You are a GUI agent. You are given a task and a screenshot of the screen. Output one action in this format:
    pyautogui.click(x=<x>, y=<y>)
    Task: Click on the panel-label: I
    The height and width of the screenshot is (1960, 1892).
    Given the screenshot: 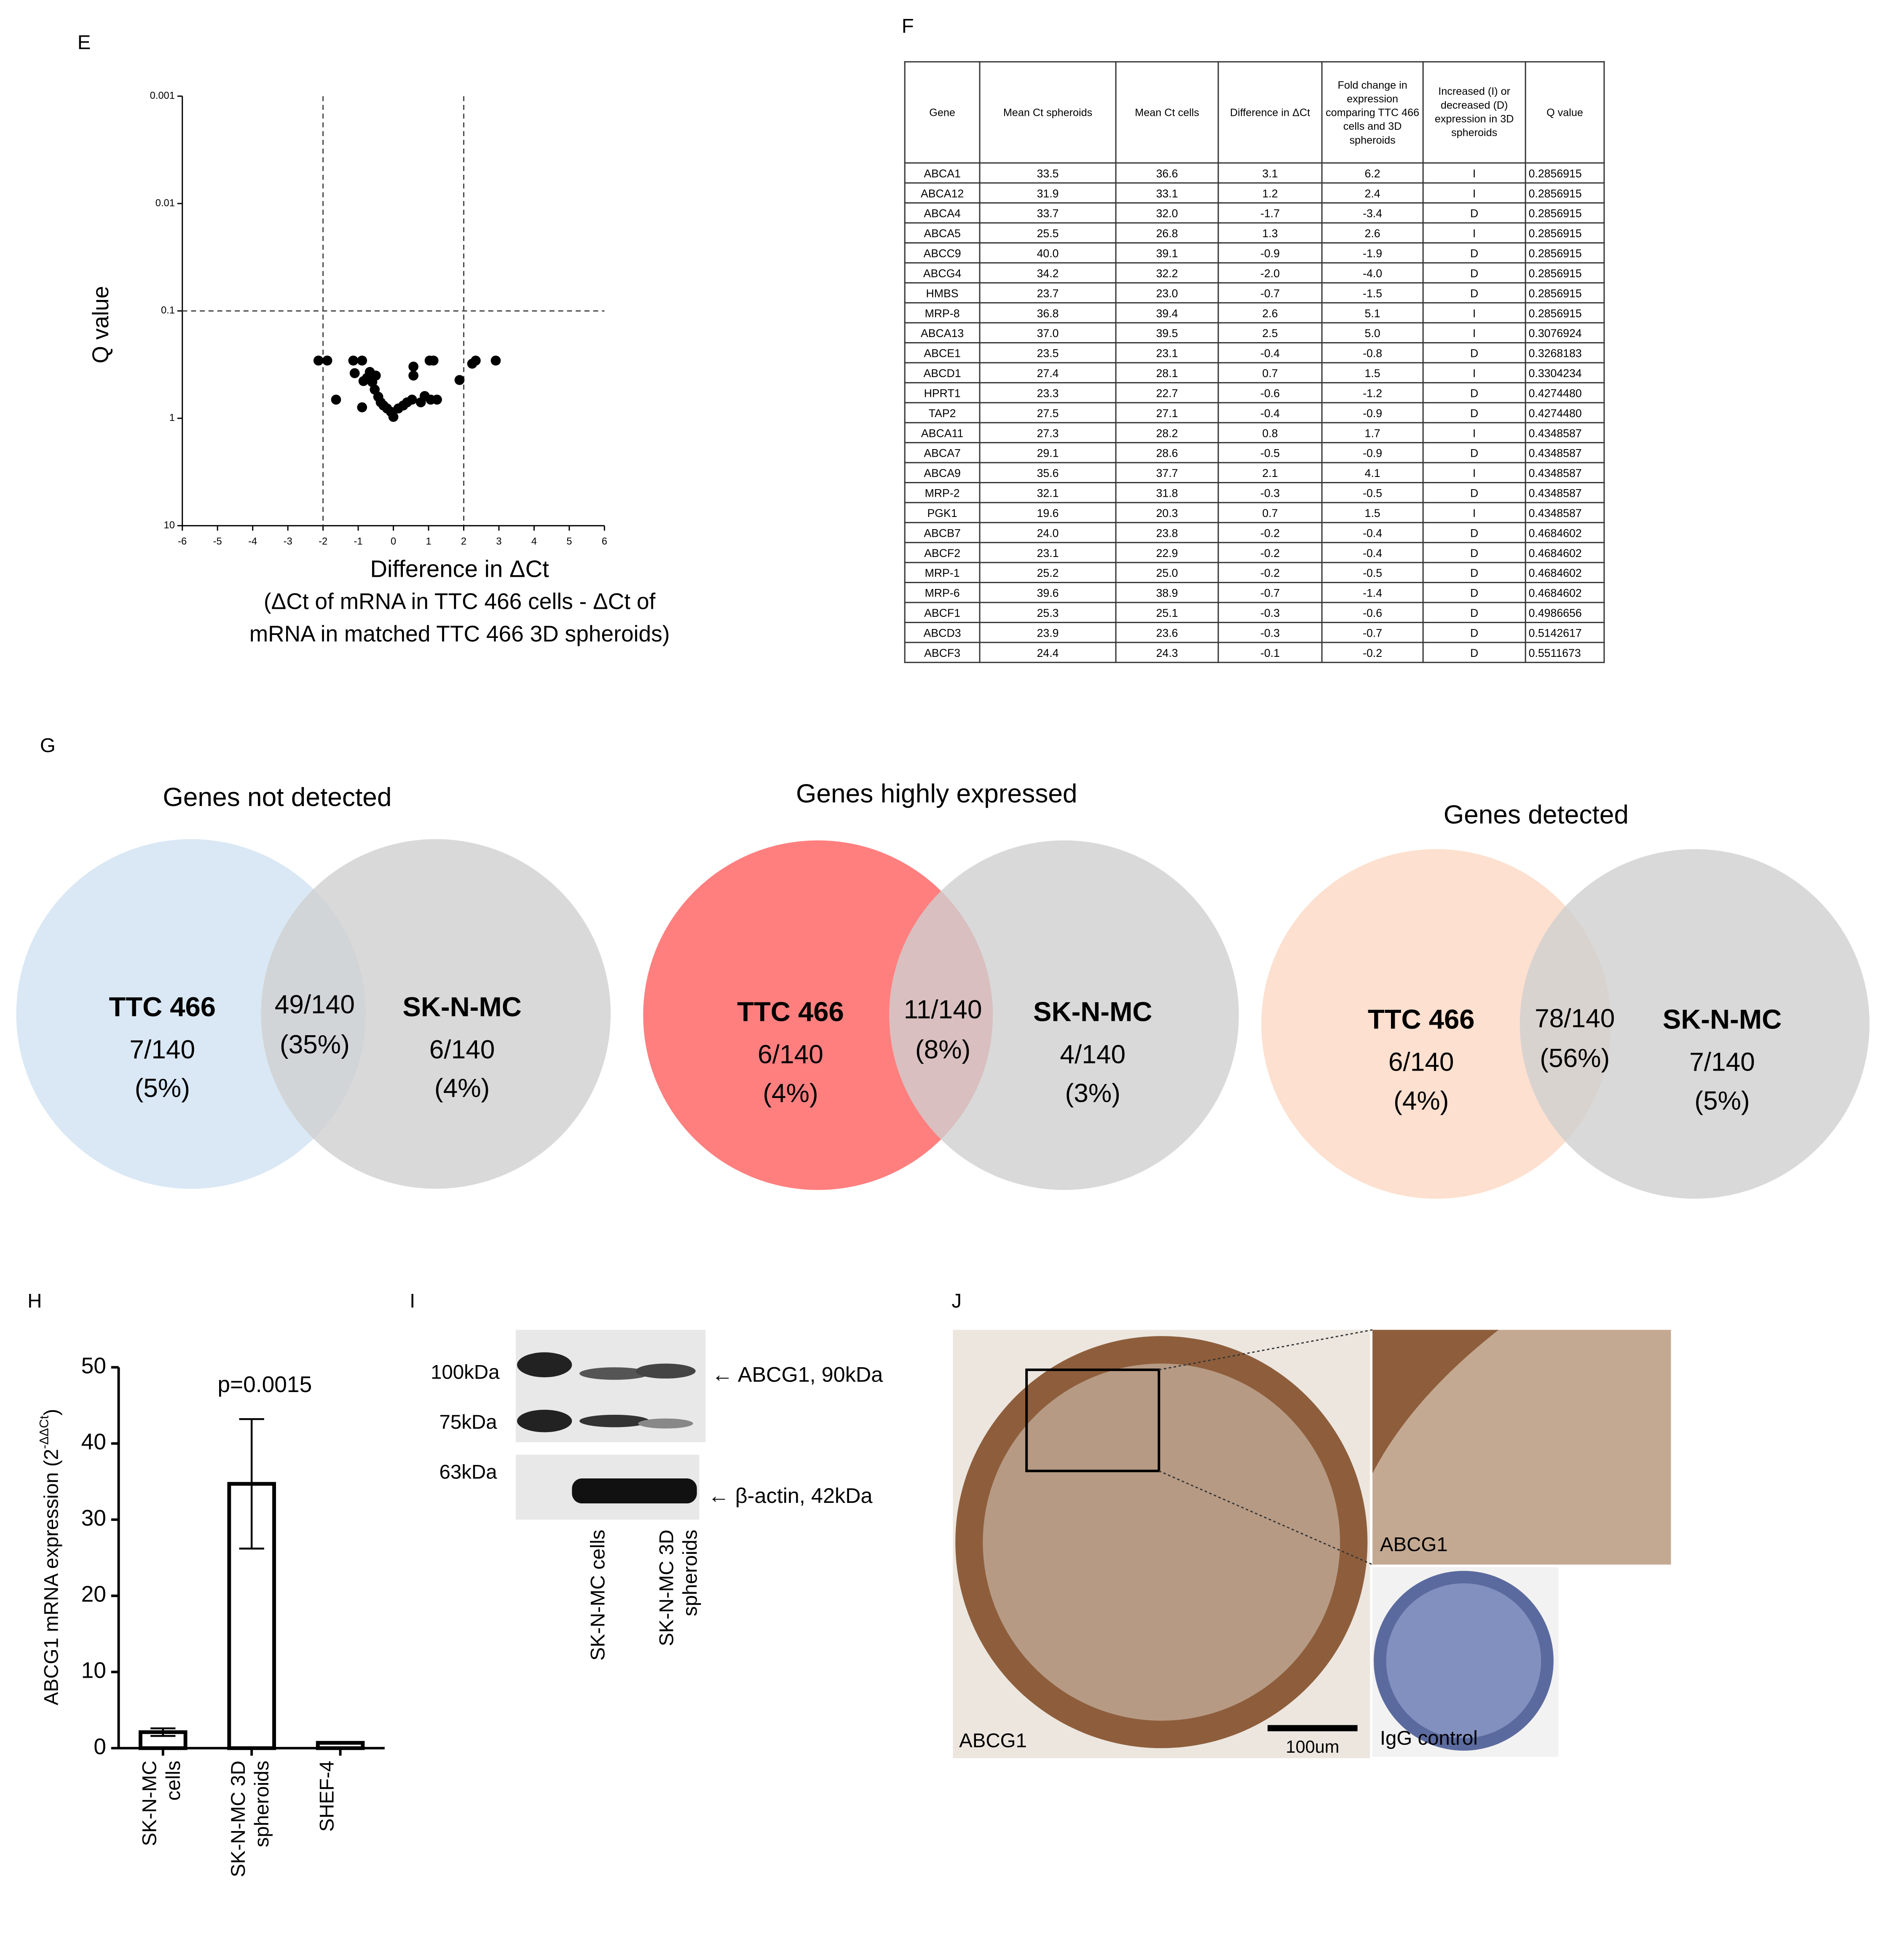 What is the action you would take?
    pyautogui.click(x=412, y=1301)
    